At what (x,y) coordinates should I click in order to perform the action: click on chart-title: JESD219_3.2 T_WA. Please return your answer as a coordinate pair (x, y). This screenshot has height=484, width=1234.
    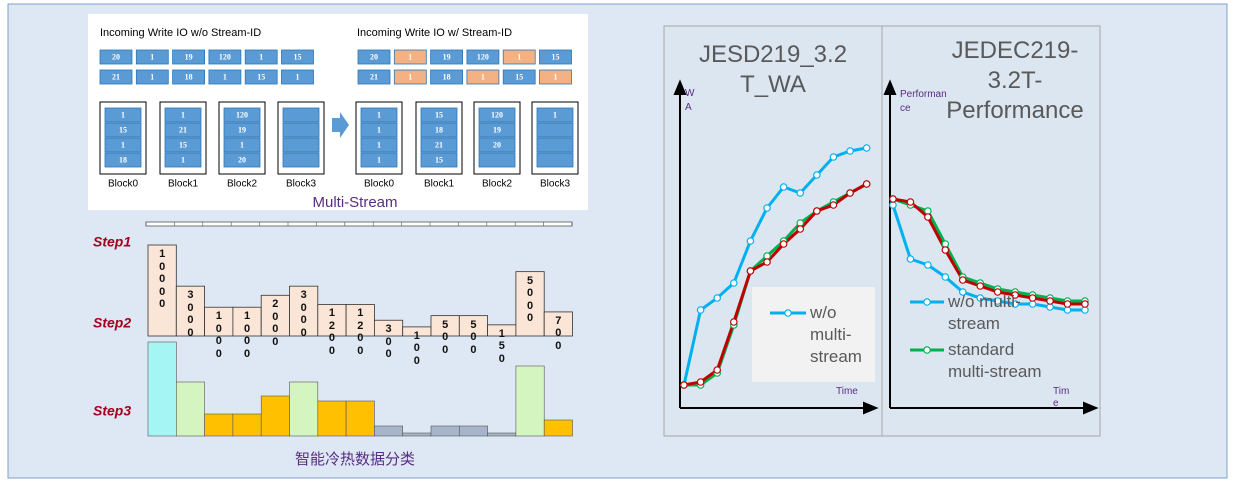
    Looking at the image, I should click on (773, 69).